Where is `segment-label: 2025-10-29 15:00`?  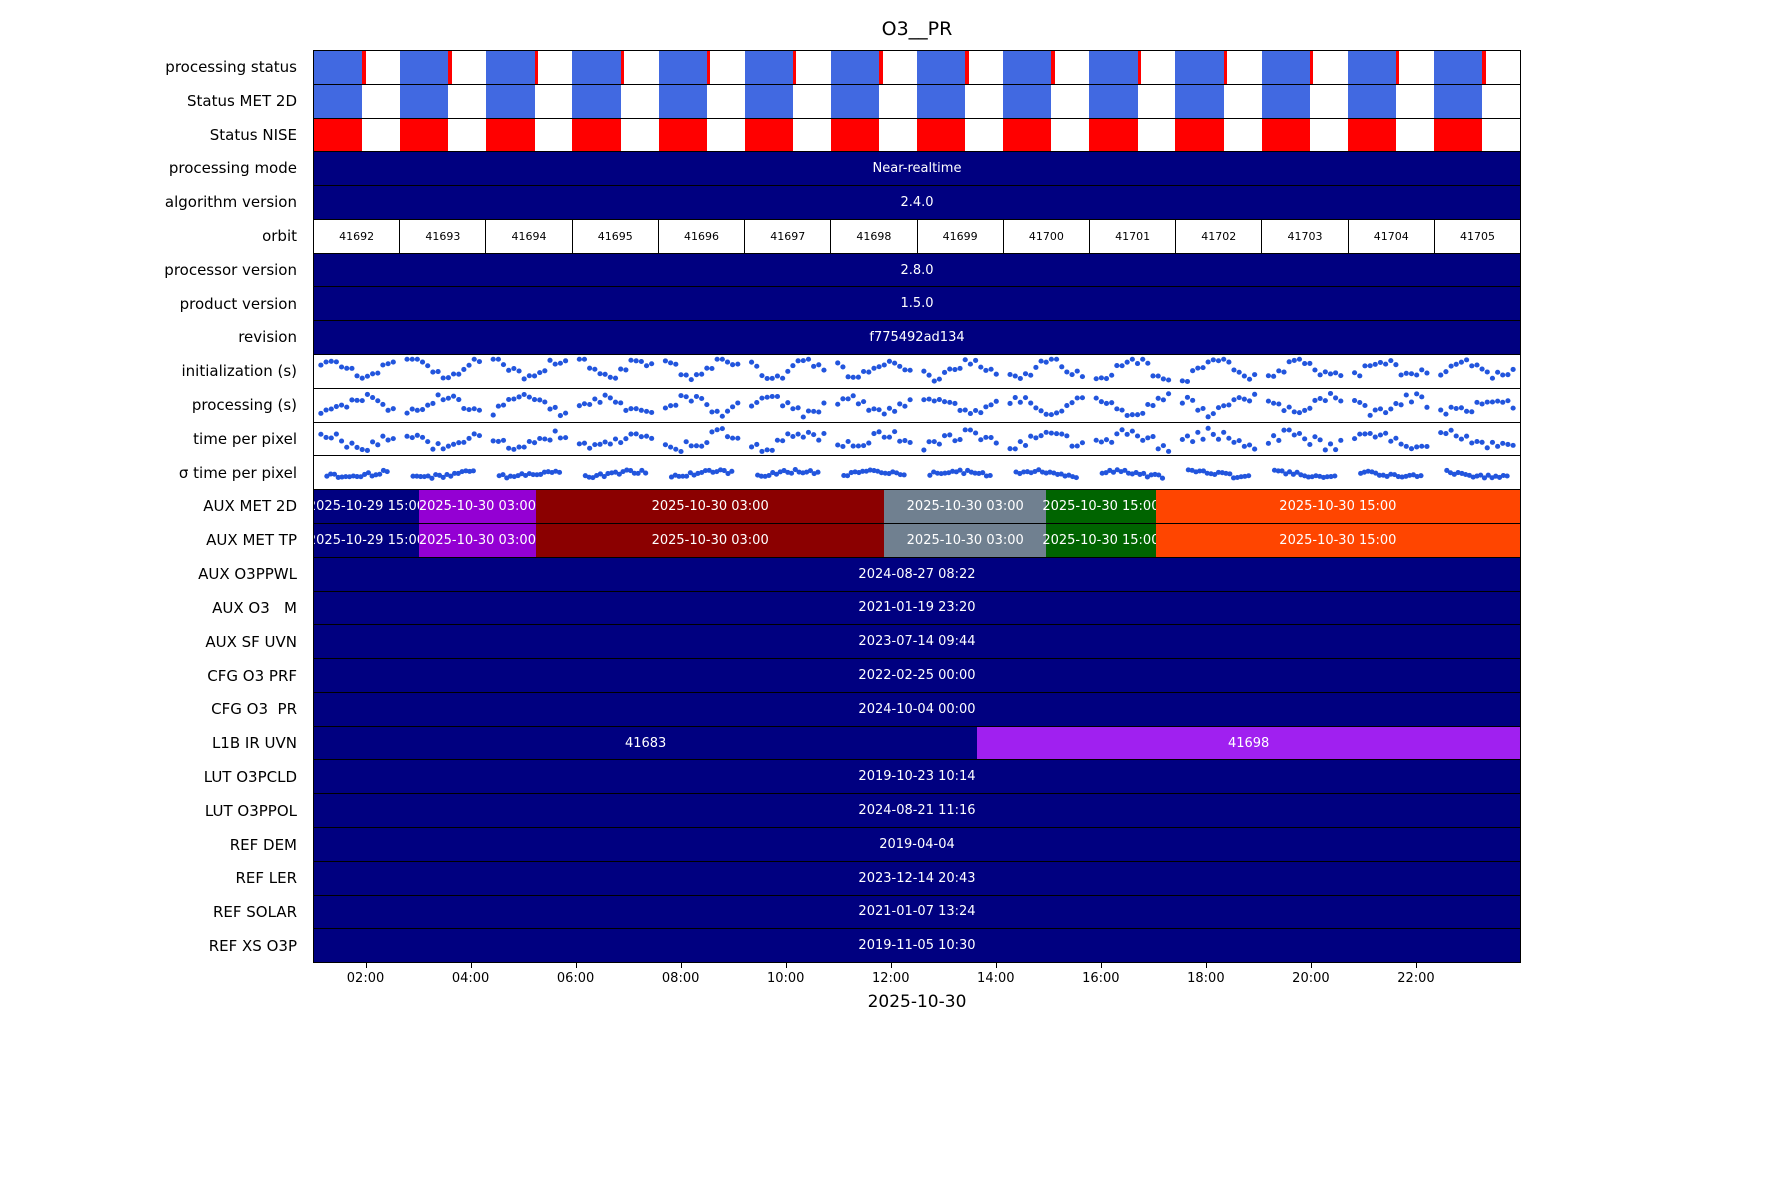 segment-label: 2025-10-29 15:00 is located at coordinates (370, 507).